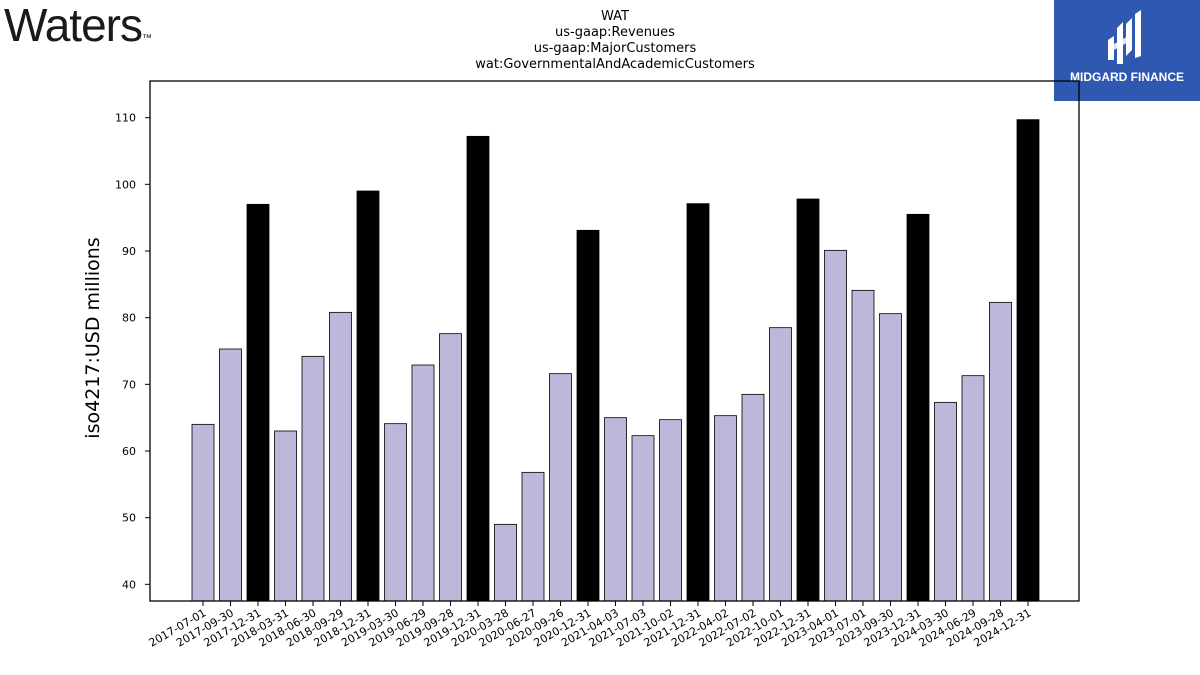 The height and width of the screenshot is (675, 1200). I want to click on y-tick-label: 60, so click(129, 451).